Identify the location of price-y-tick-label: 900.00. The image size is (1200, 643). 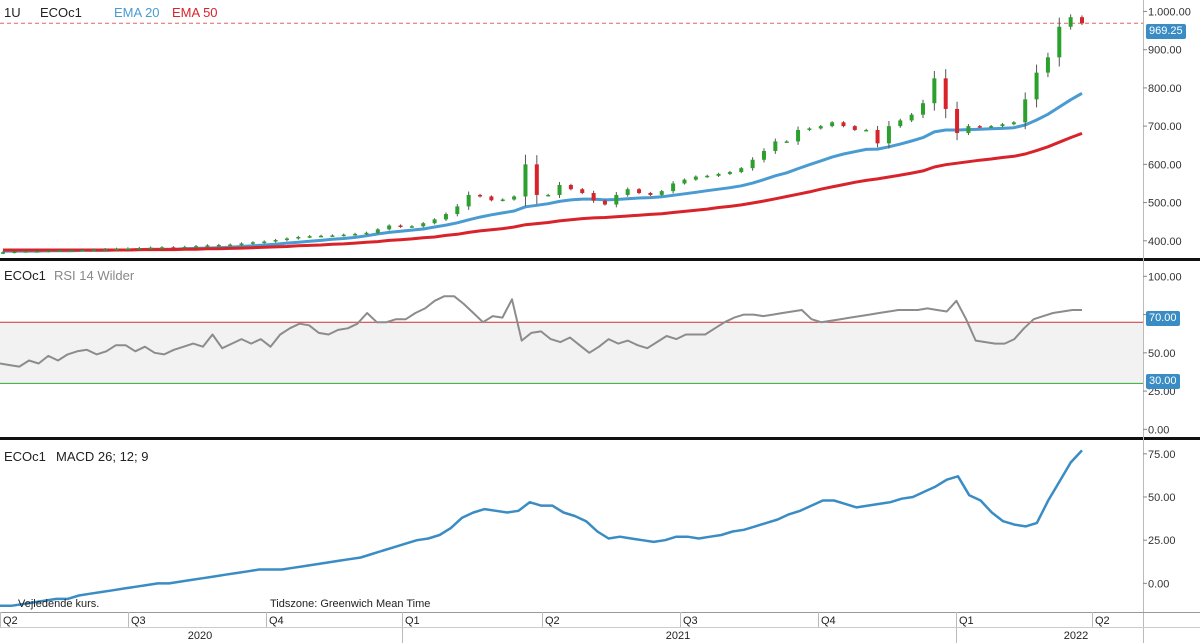
(1165, 51).